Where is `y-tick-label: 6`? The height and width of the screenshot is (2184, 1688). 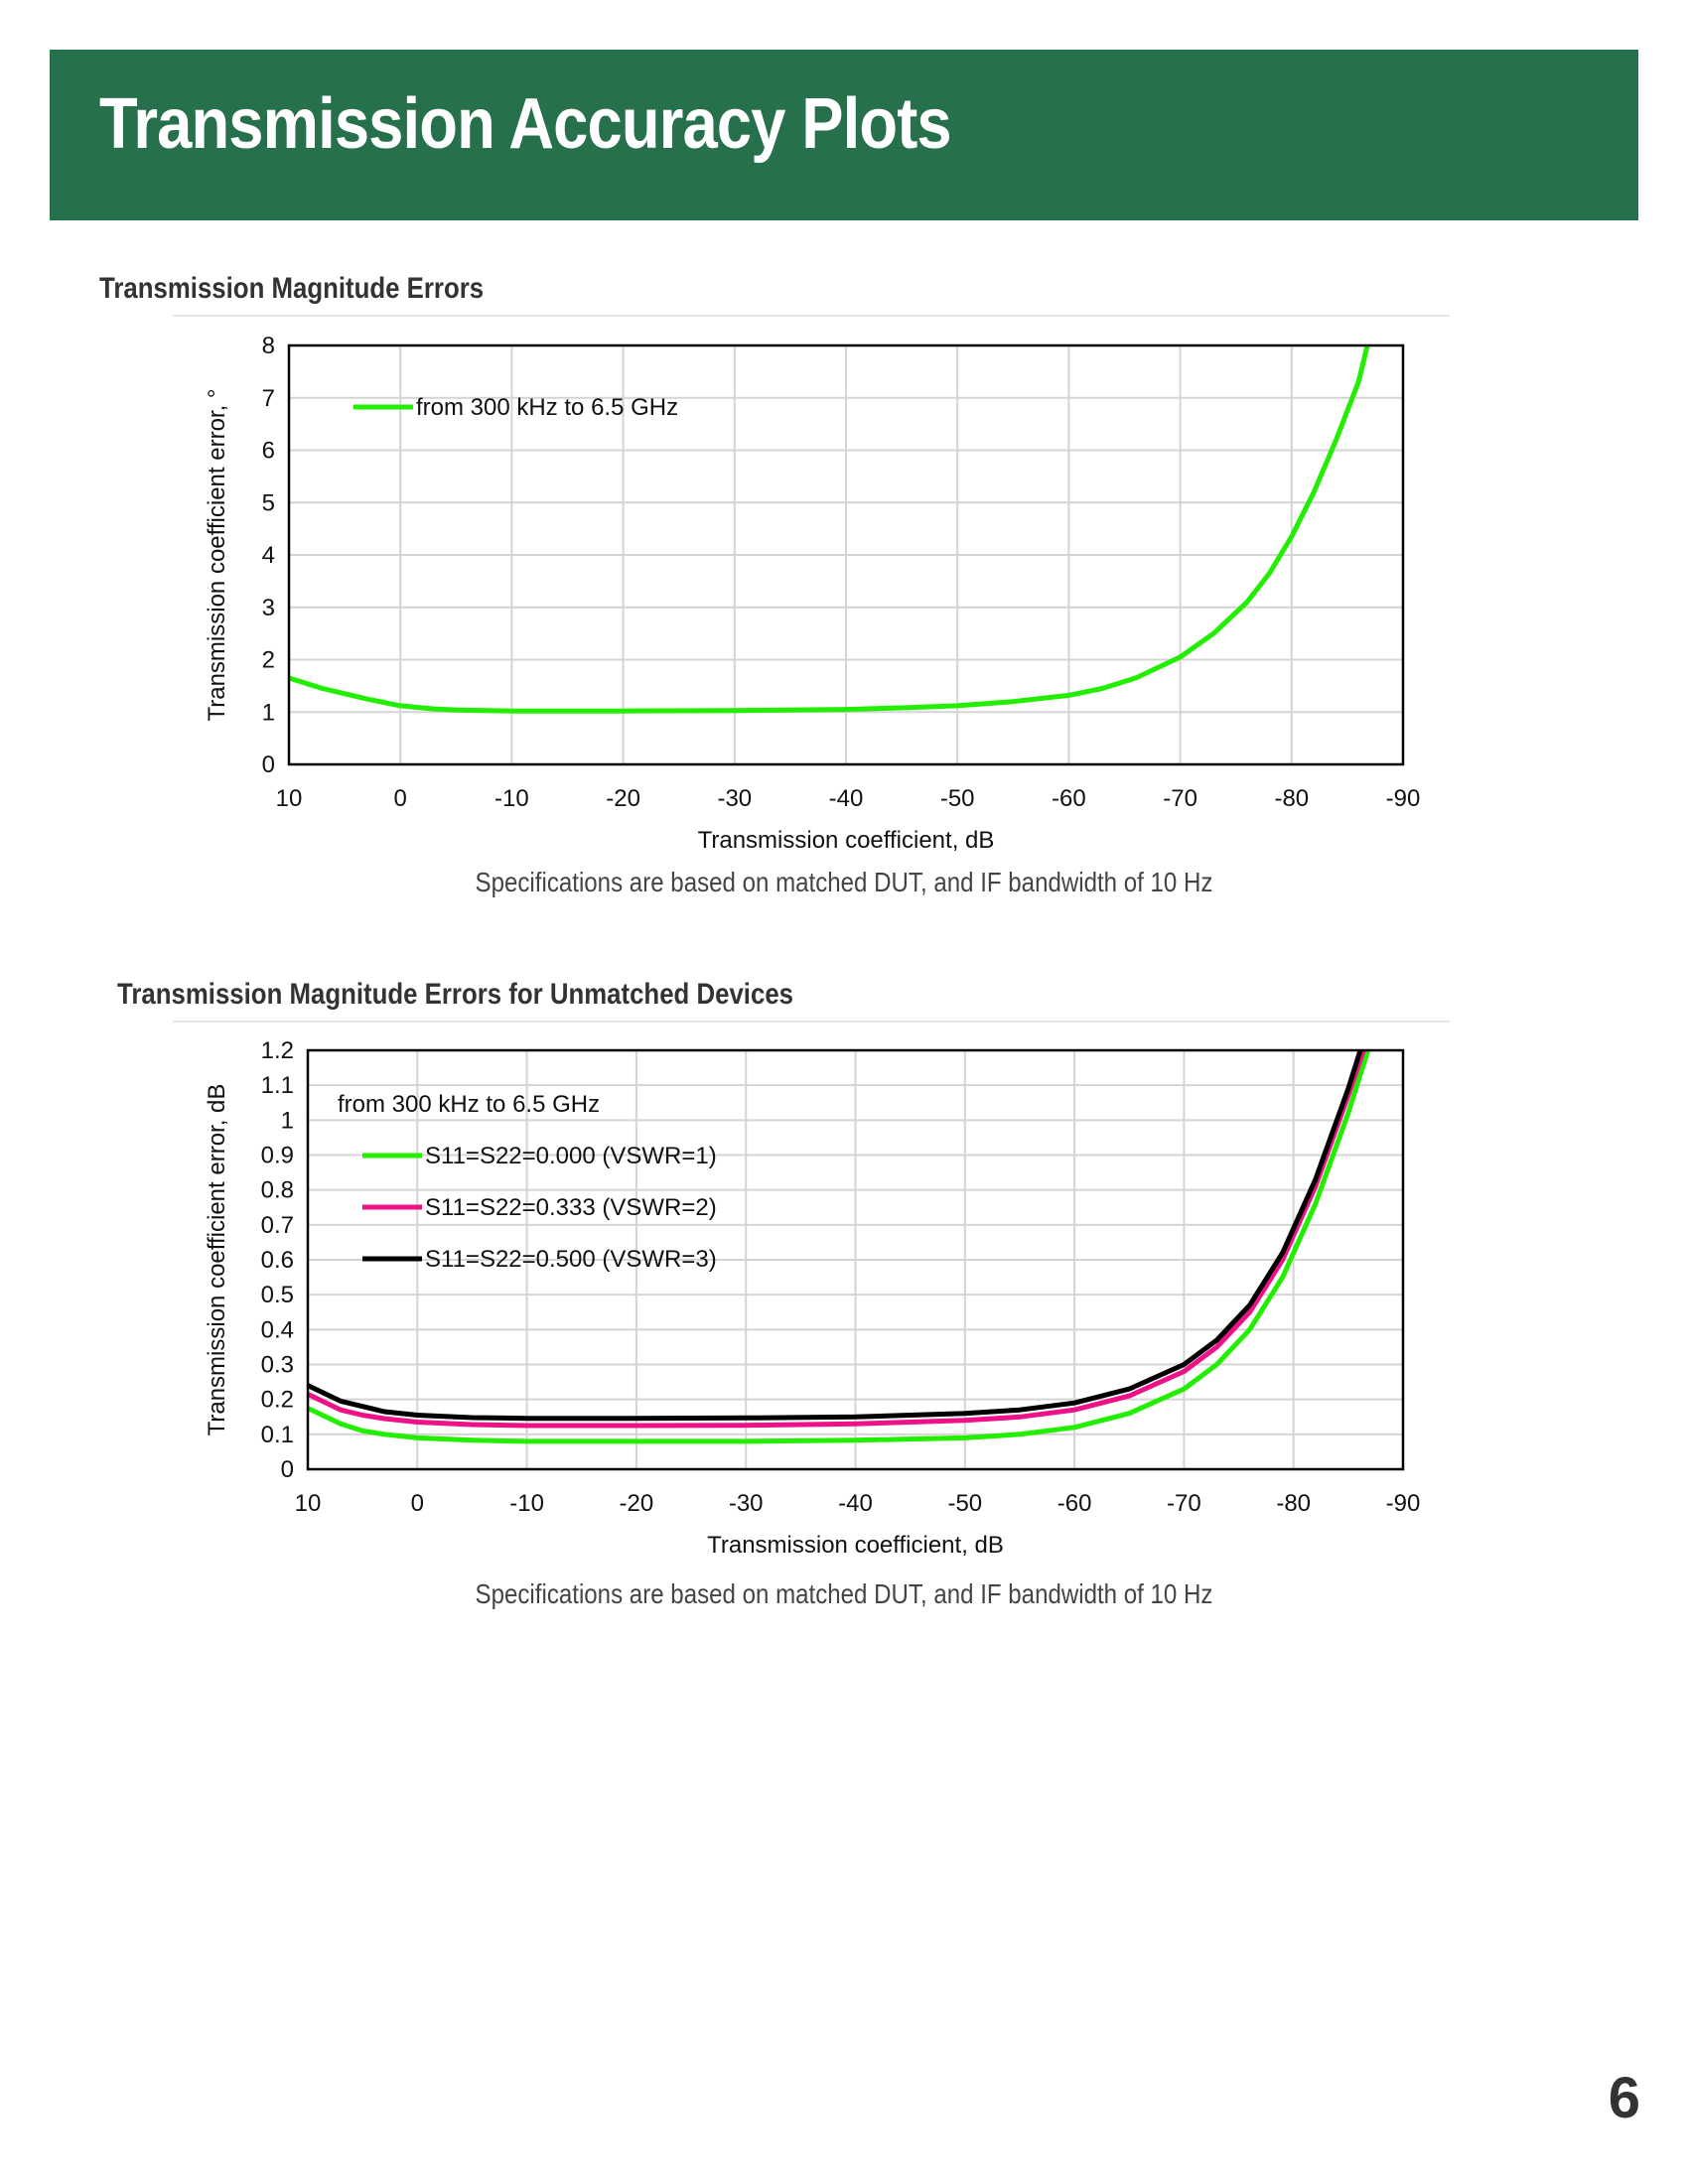
y-tick-label: 6 is located at coordinates (268, 451).